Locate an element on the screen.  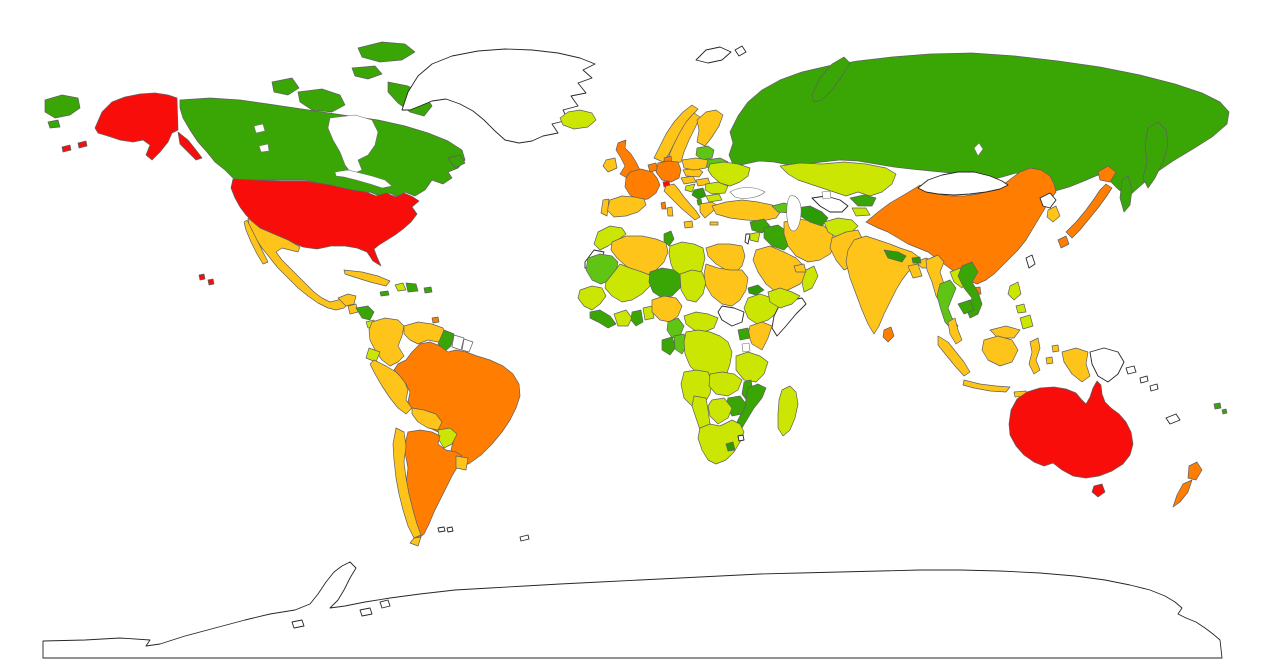
country-ghana is located at coordinates (637, 318).